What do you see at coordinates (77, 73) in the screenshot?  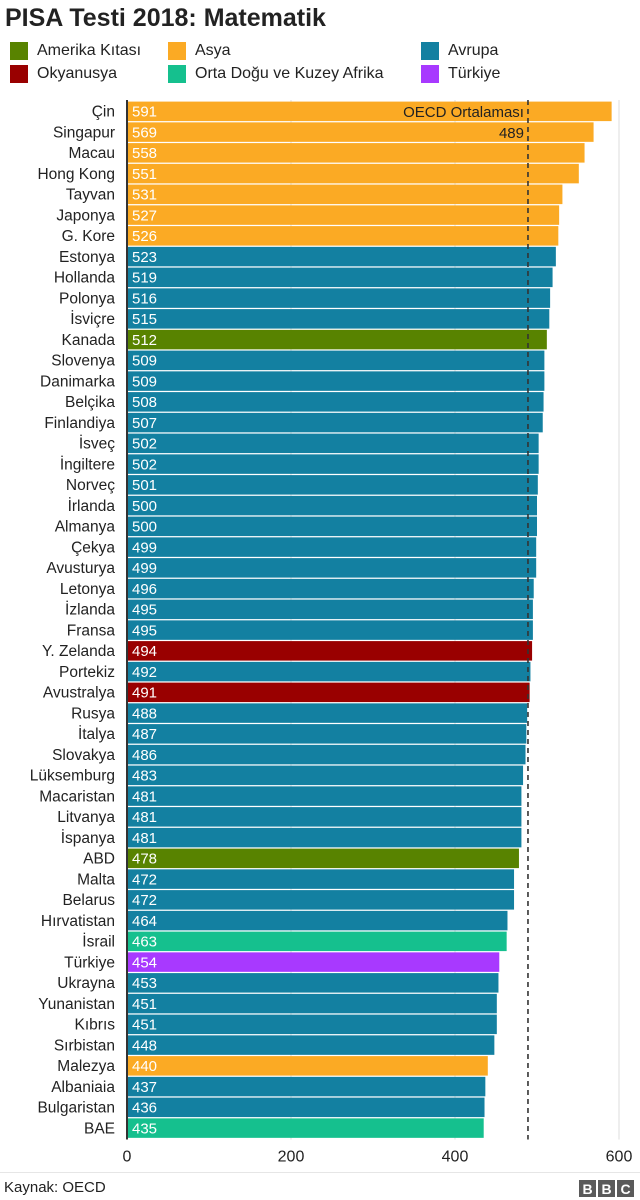 I see `legend-label-okyanusya: Okyanusya` at bounding box center [77, 73].